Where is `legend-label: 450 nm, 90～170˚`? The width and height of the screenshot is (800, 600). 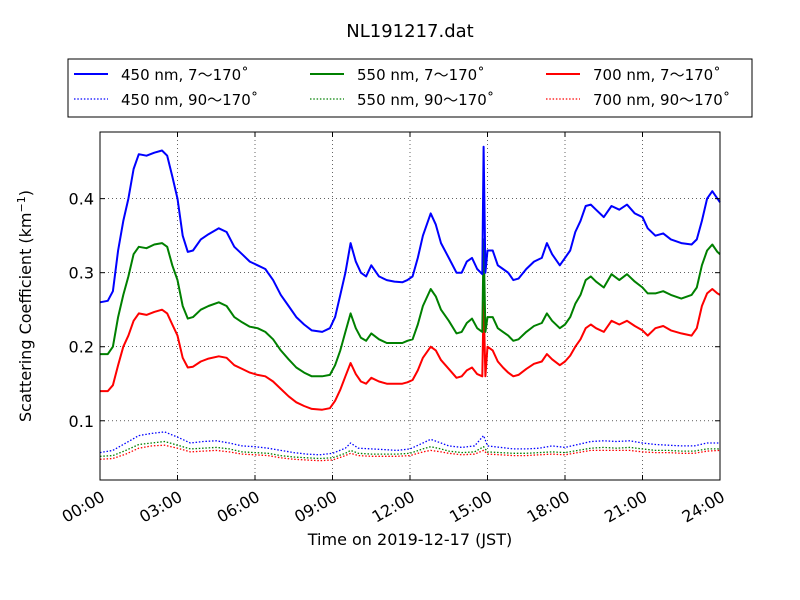
legend-label: 450 nm, 90～170˚ is located at coordinates (189, 100).